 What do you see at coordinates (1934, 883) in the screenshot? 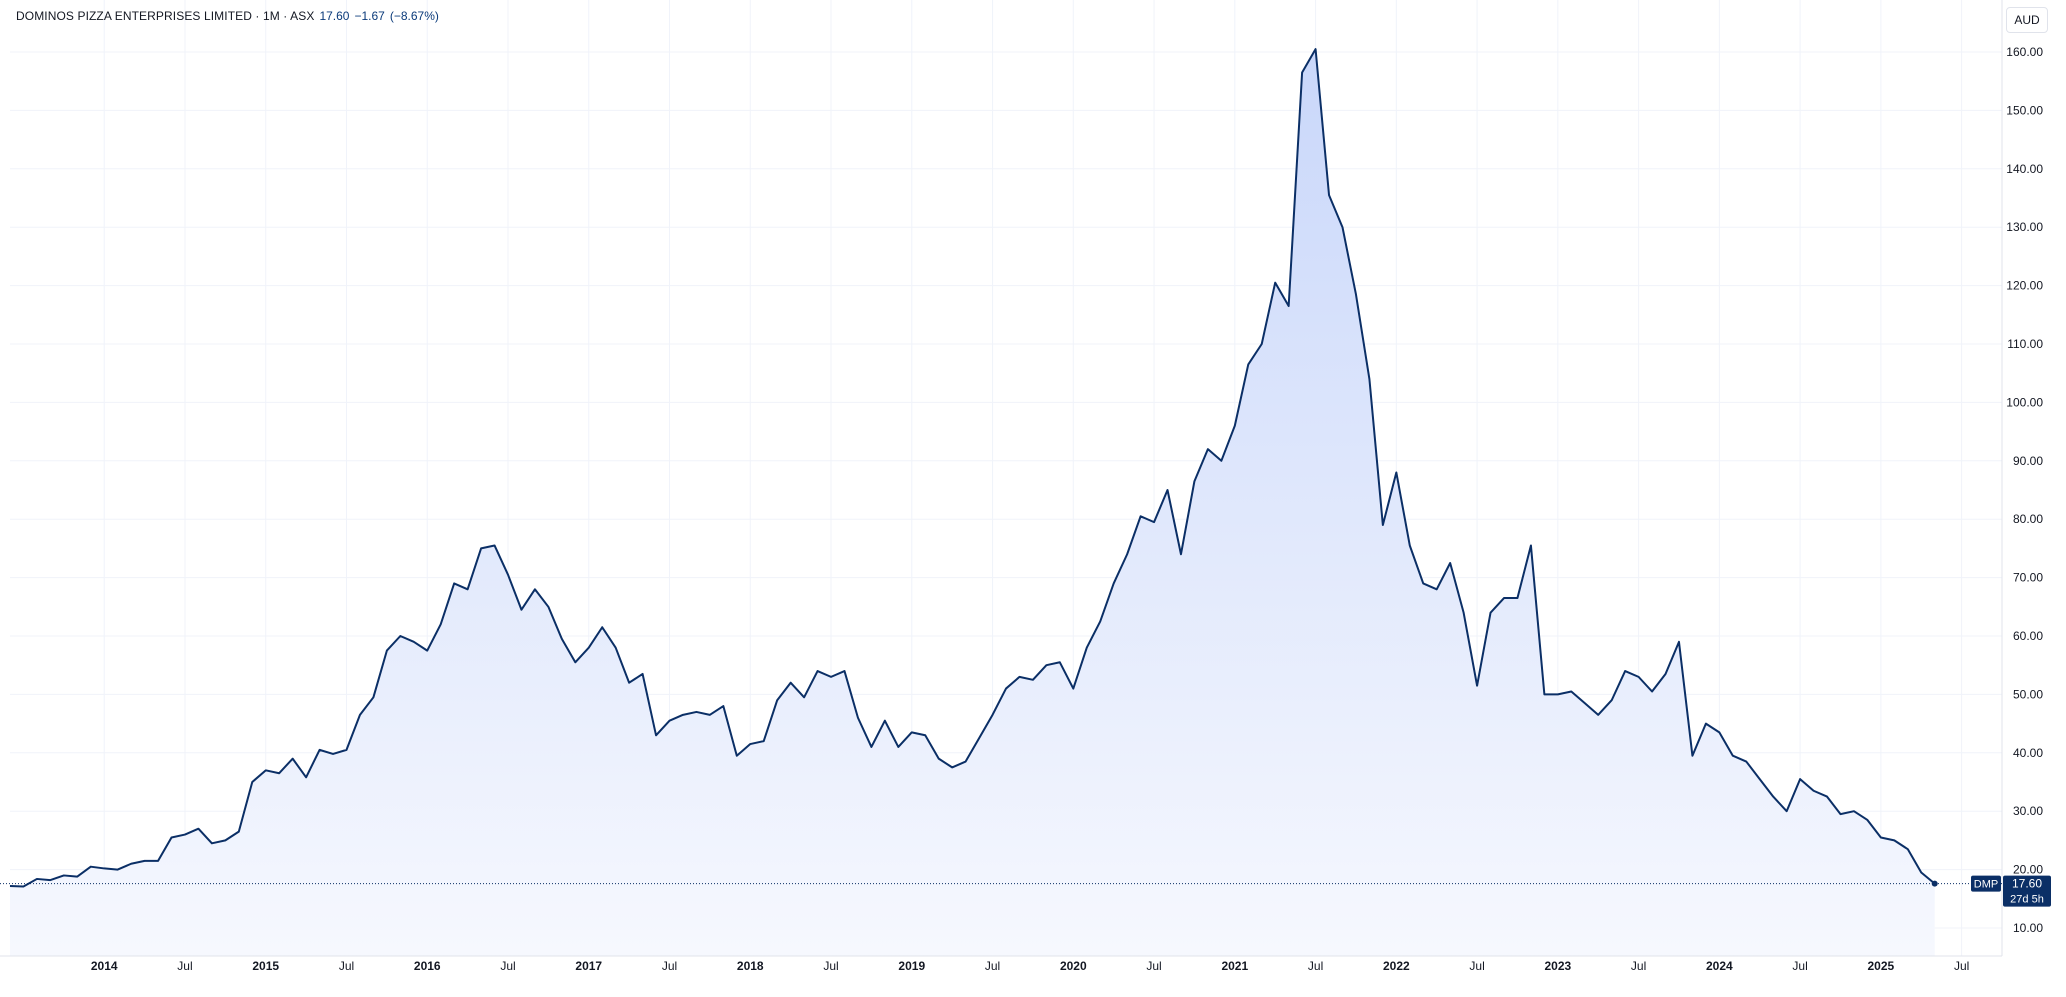
I see `last-point` at bounding box center [1934, 883].